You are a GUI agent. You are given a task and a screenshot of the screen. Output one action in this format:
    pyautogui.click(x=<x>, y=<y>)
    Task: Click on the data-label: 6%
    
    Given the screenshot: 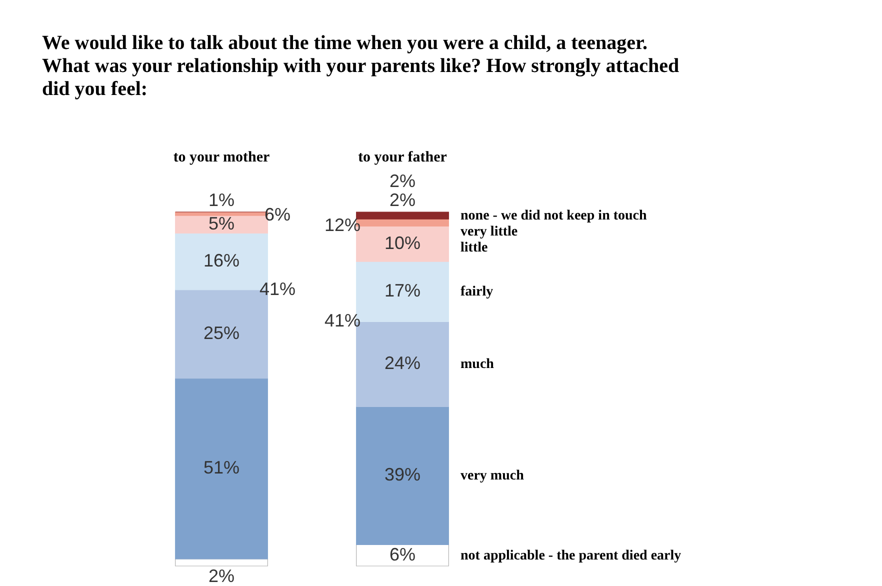 What is the action you would take?
    pyautogui.click(x=402, y=554)
    